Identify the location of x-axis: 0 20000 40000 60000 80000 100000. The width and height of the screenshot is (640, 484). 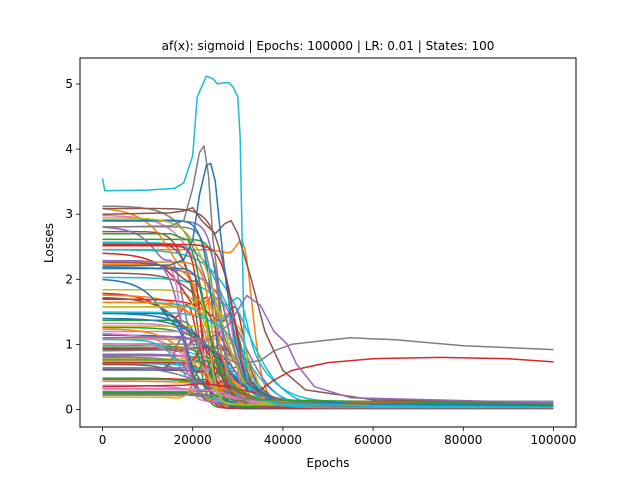
(338, 437).